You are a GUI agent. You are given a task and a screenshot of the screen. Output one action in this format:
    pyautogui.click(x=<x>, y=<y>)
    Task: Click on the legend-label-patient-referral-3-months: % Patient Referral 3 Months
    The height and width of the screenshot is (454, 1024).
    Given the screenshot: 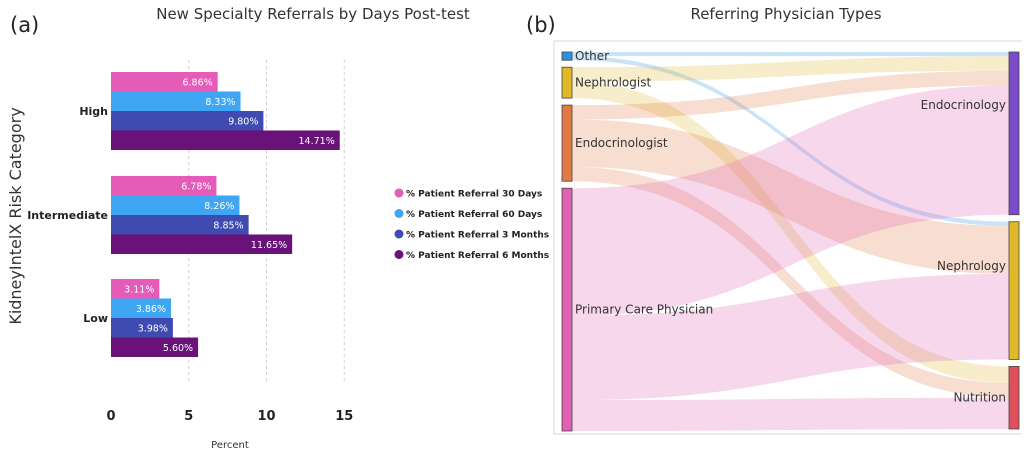 What is the action you would take?
    pyautogui.click(x=477, y=236)
    